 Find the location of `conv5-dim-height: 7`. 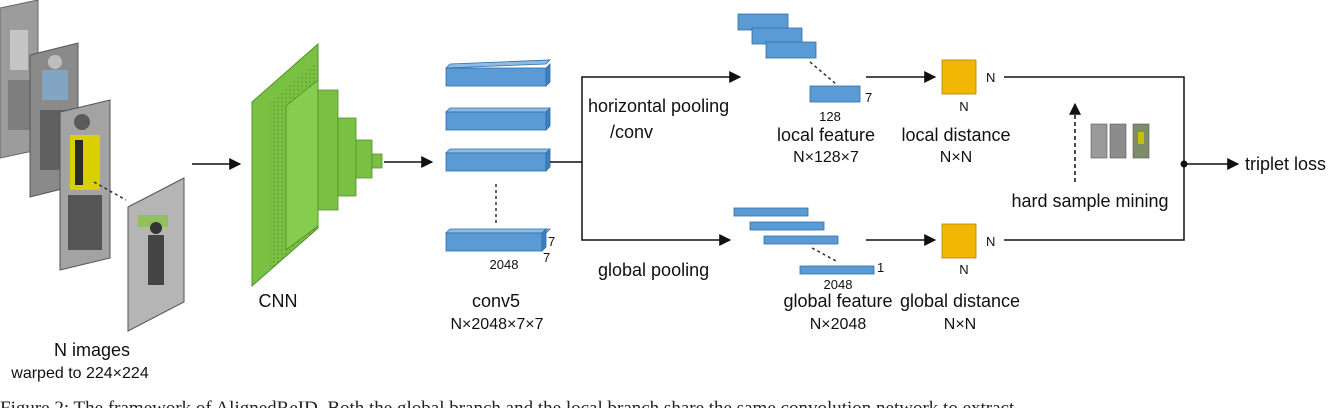

conv5-dim-height: 7 is located at coordinates (551, 241).